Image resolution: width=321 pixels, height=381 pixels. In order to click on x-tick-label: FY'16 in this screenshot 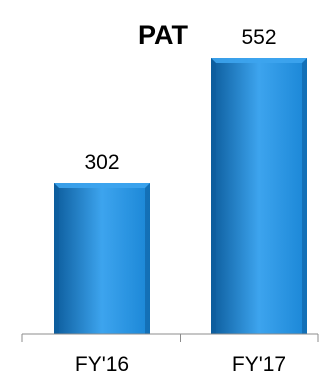, I will do `click(102, 364)`.